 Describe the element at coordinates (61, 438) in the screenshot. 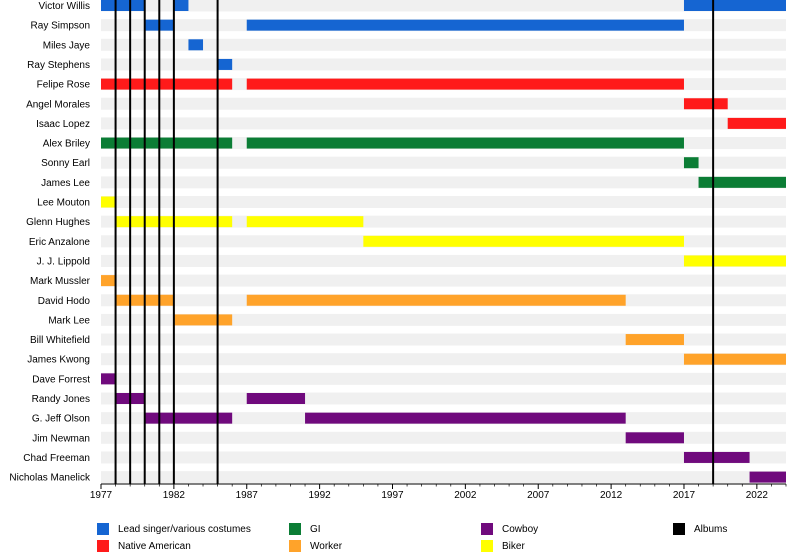

I see `member-label: Jim Newman` at that location.